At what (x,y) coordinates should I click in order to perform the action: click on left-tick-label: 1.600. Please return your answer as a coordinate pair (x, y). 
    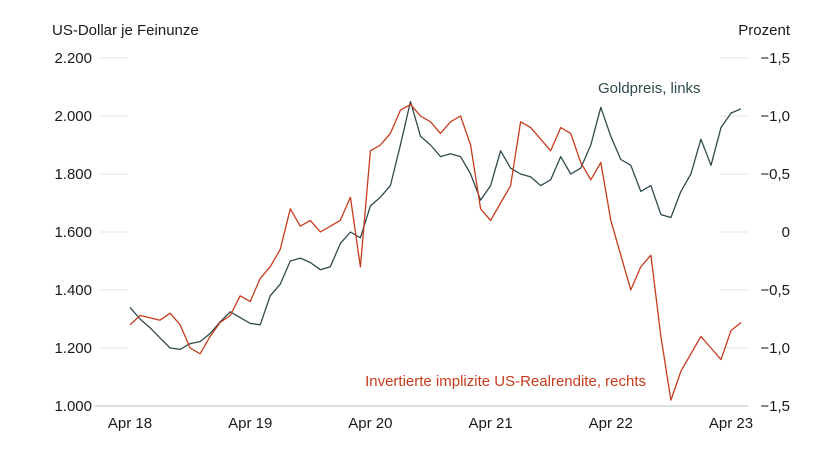
    Looking at the image, I should click on (73, 232).